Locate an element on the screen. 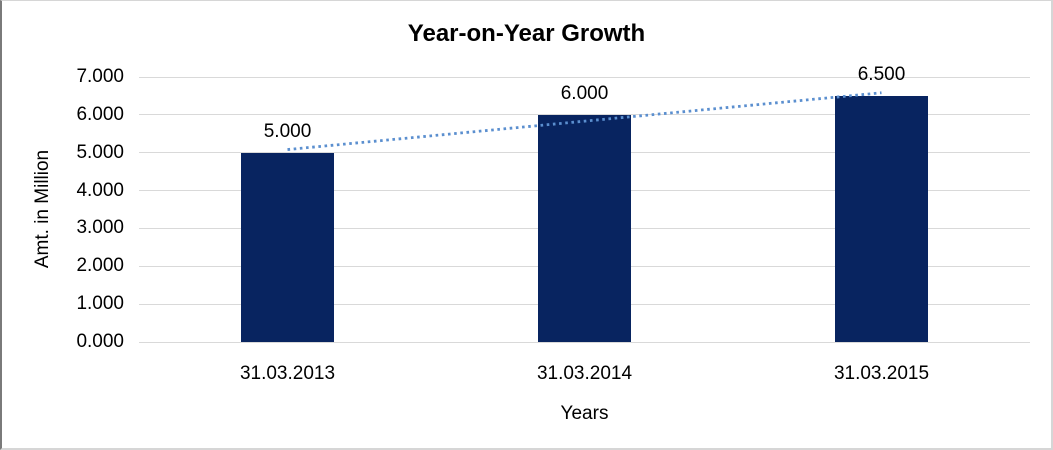 Image resolution: width=1053 pixels, height=450 pixels. bar-value-label: 6.500 is located at coordinates (881, 74).